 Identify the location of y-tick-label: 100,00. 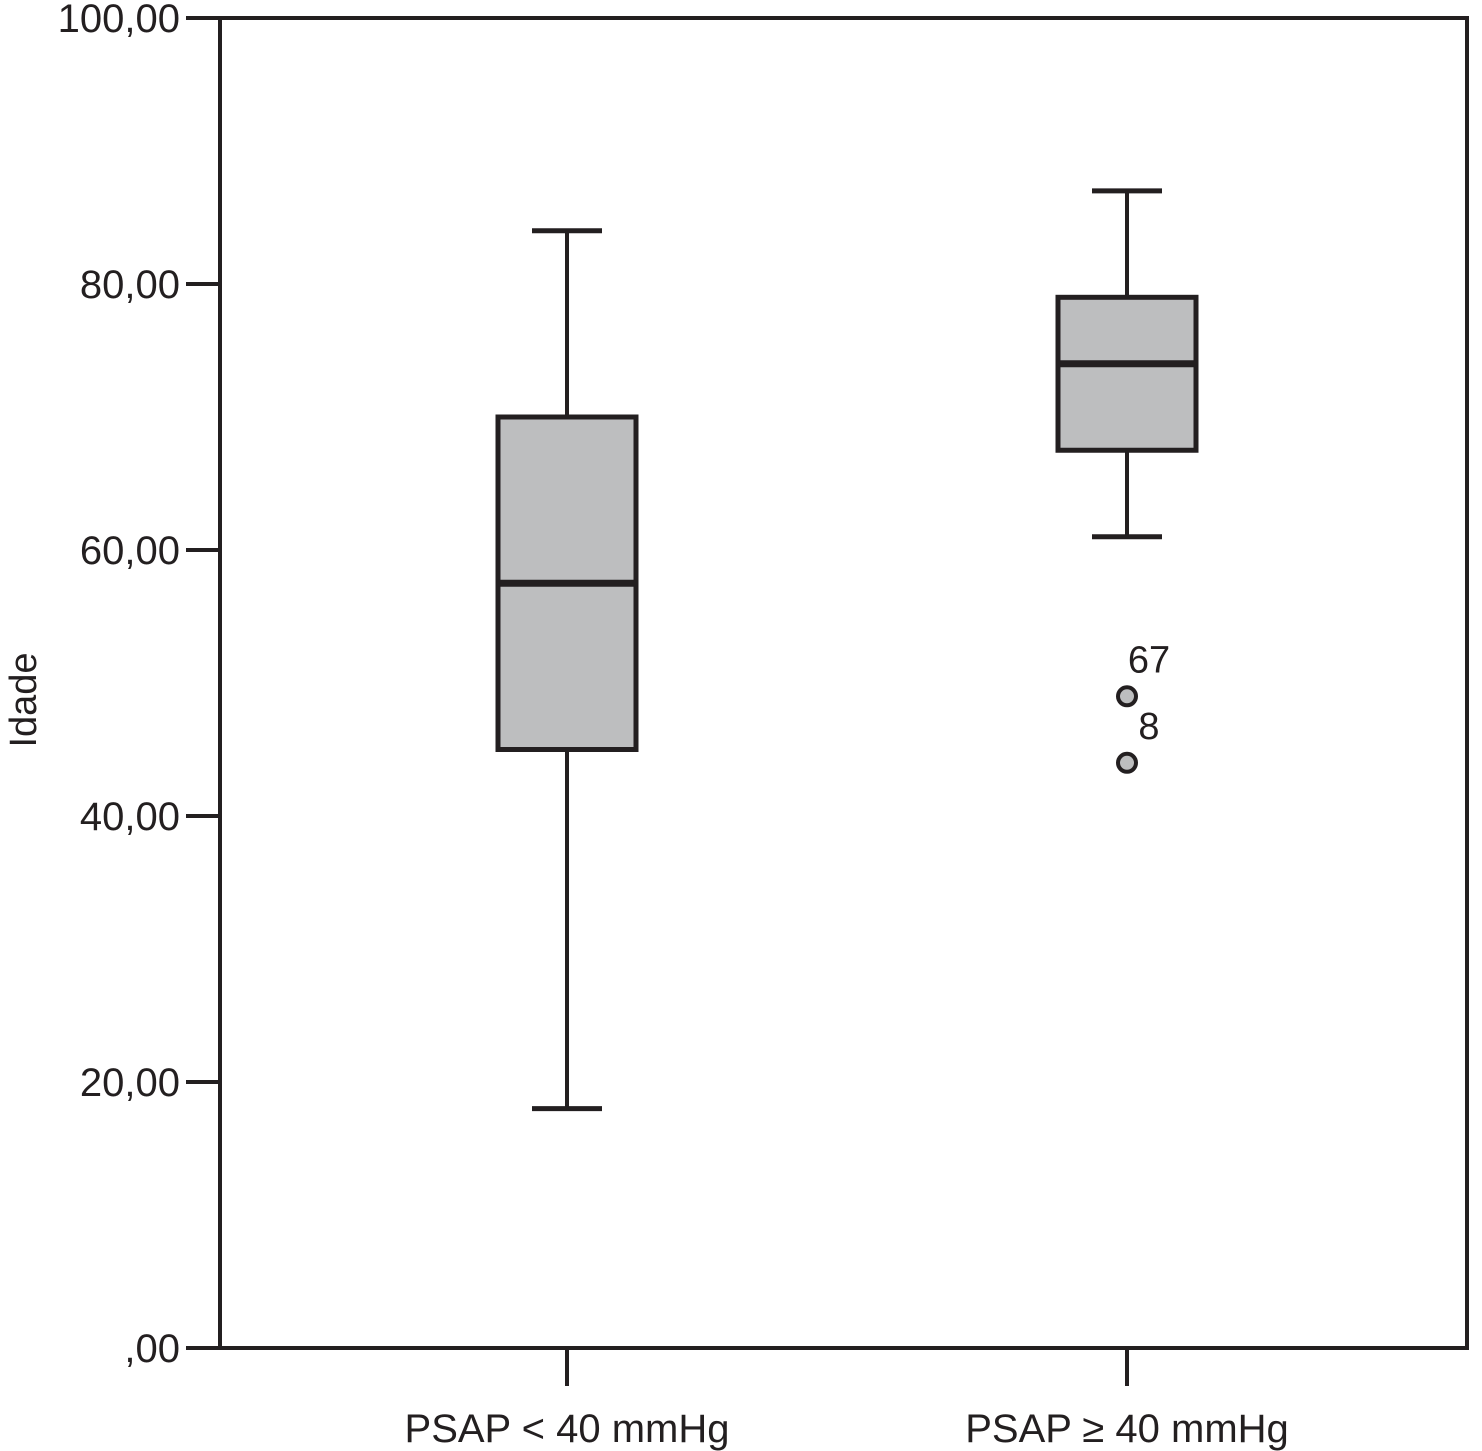
(119, 20).